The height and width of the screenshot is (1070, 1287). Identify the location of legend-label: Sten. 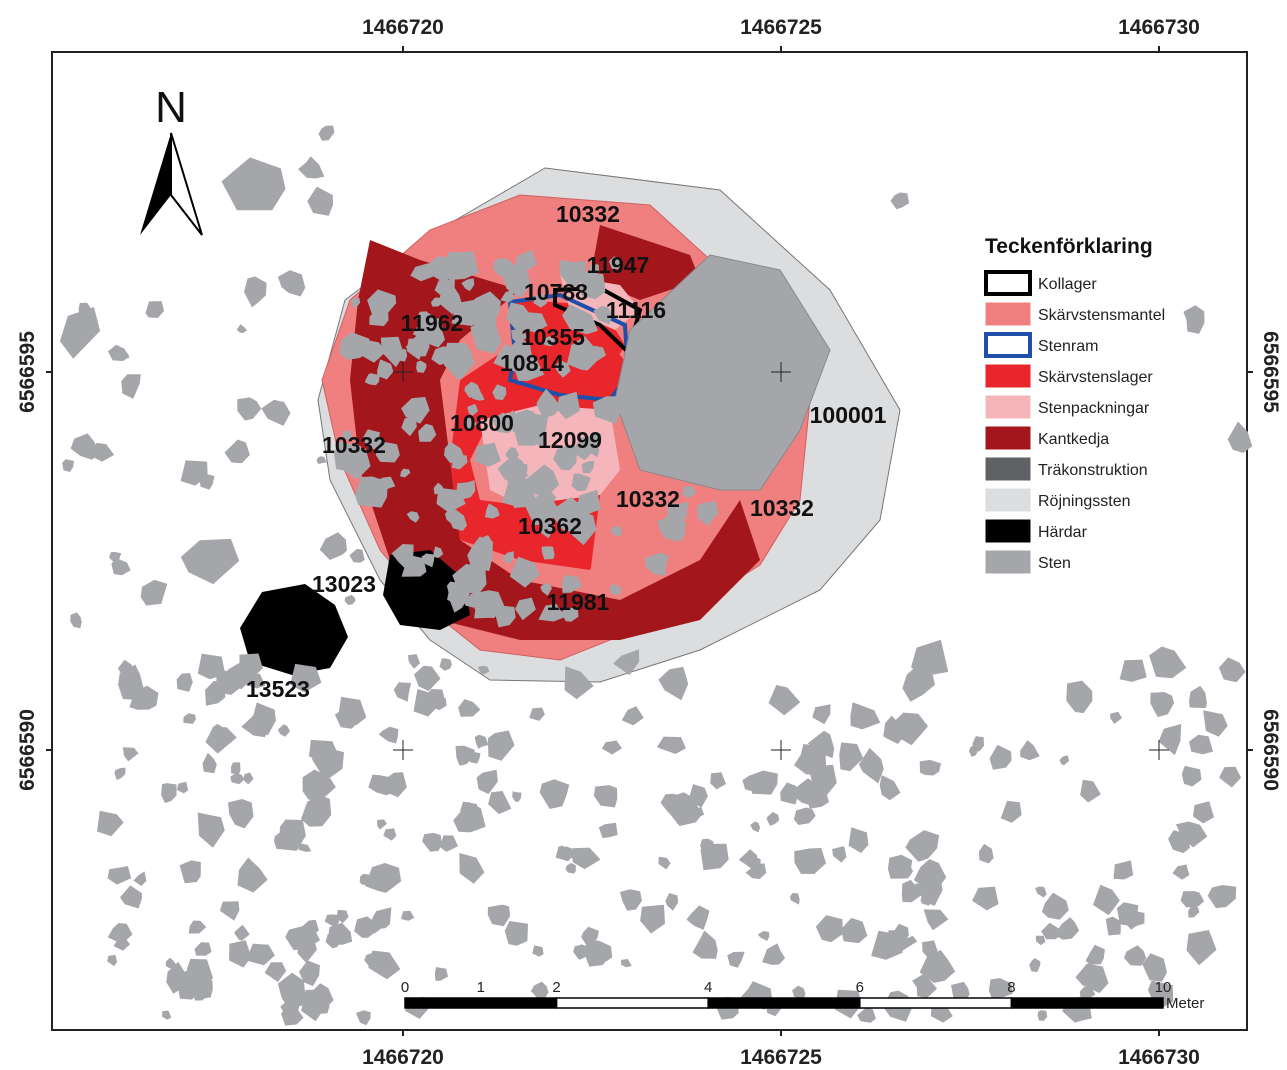
(1054, 563).